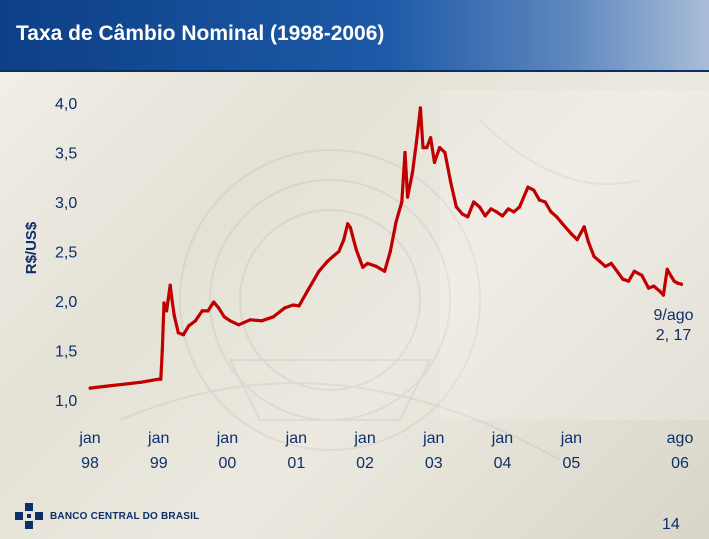  What do you see at coordinates (673, 325) in the screenshot?
I see `last-value-annotation: 9/ago 2, 17` at bounding box center [673, 325].